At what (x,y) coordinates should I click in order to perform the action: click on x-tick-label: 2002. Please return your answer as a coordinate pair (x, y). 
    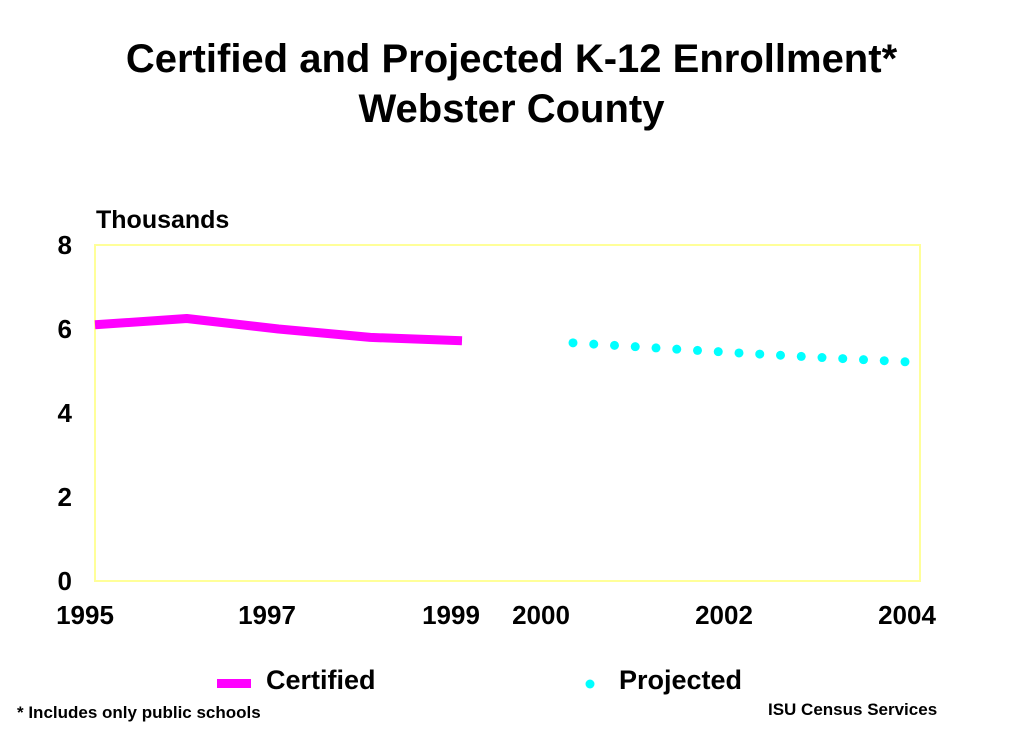
    Looking at the image, I should click on (724, 615).